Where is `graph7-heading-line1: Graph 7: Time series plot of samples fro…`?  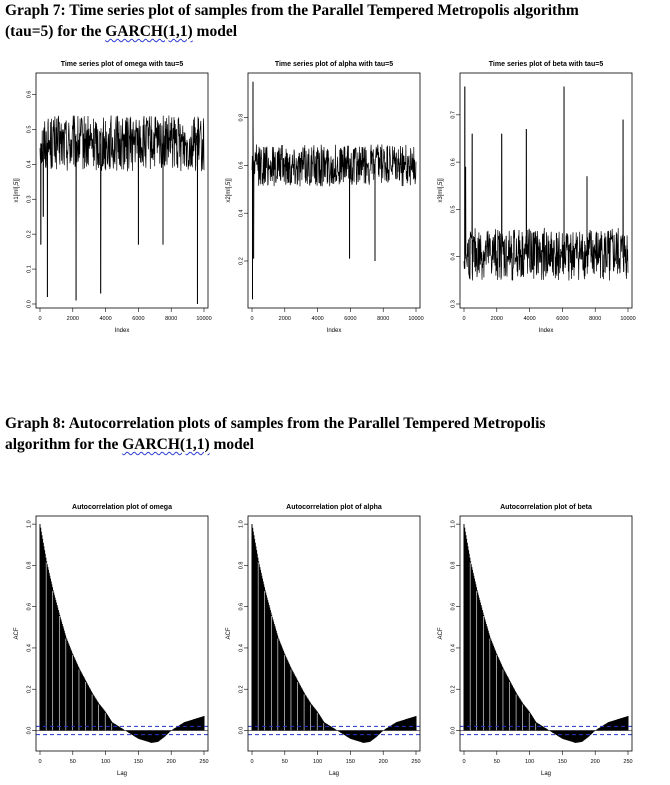 graph7-heading-line1: Graph 7: Time series plot of samples fro… is located at coordinates (292, 10).